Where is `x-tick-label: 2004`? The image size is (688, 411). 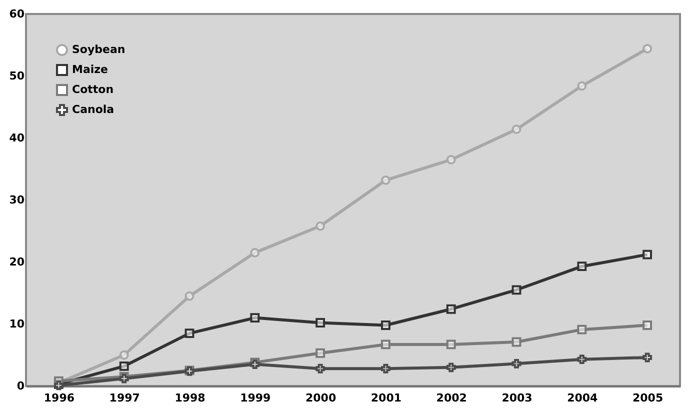
x-tick-label: 2004 is located at coordinates (582, 398).